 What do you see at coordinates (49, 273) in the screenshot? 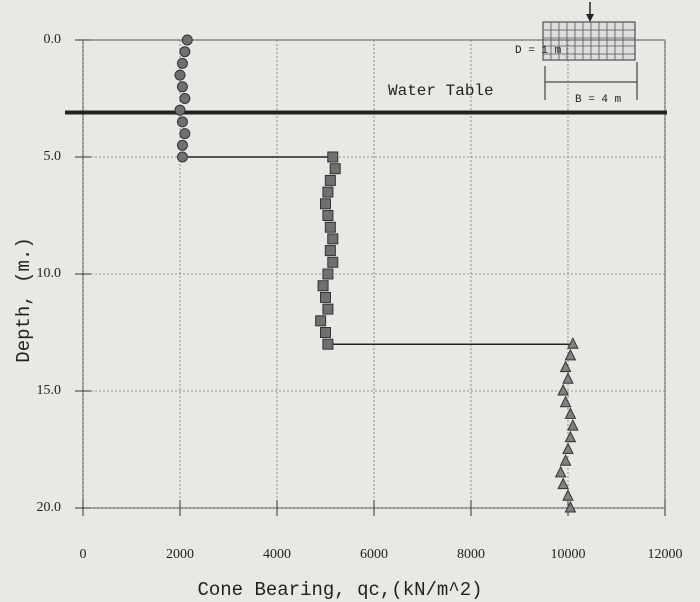
I see `y-tick-label: 10.0` at bounding box center [49, 273].